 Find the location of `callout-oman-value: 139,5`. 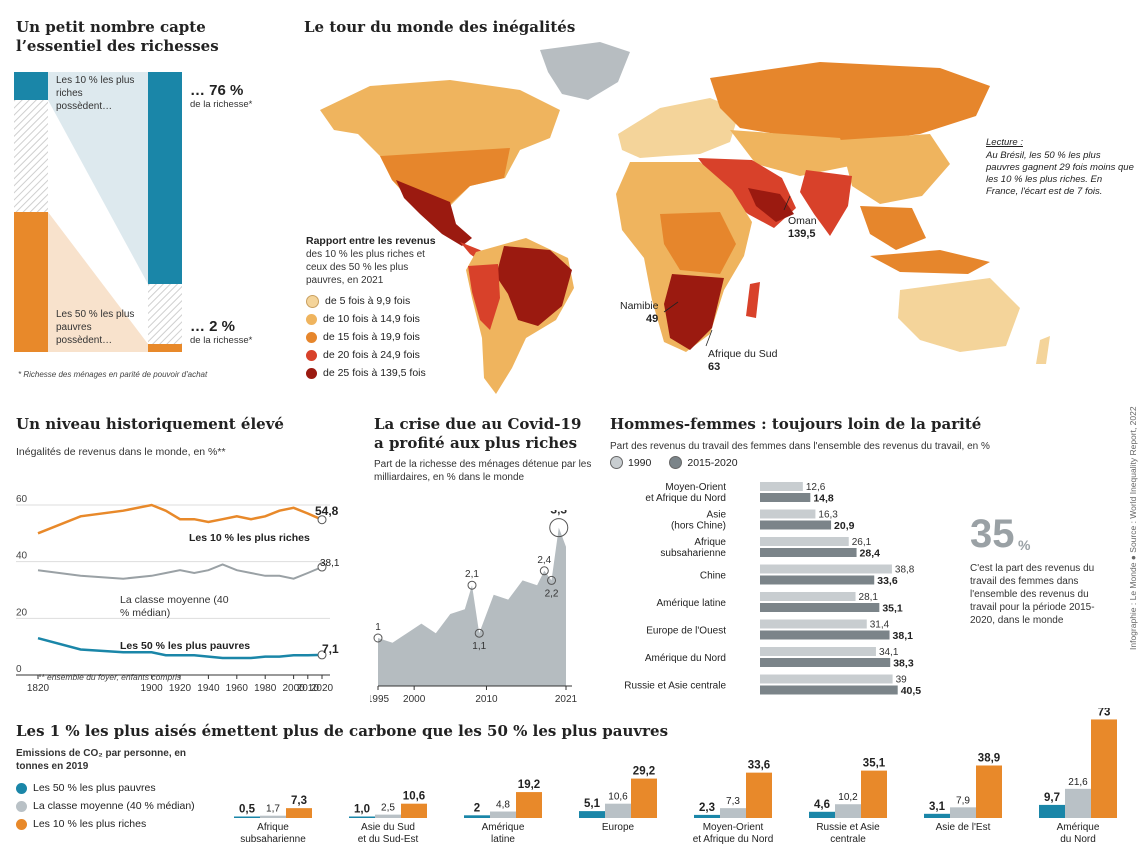

callout-oman-value: 139,5 is located at coordinates (802, 234).